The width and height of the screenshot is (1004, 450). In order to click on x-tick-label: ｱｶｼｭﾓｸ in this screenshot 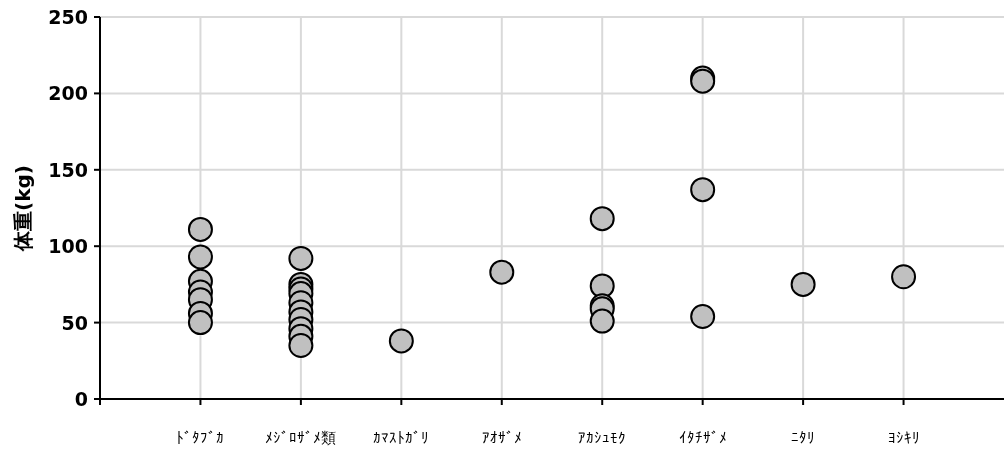, I will do `click(602, 438)`.